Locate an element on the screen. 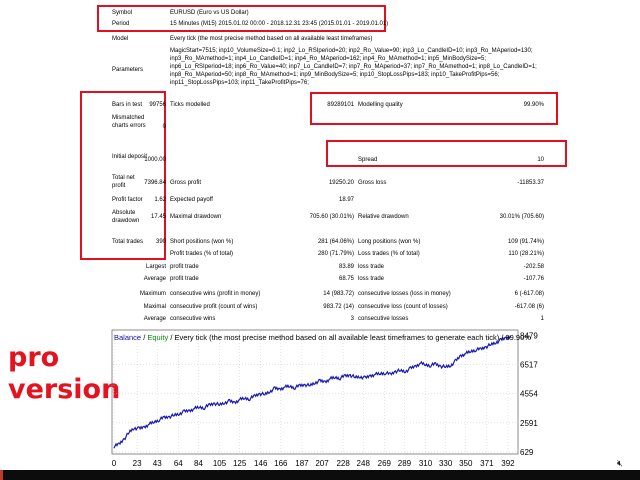 Image resolution: width=640 pixels, height=480 pixels. average-consec-wins-value: 3 is located at coordinates (352, 319).